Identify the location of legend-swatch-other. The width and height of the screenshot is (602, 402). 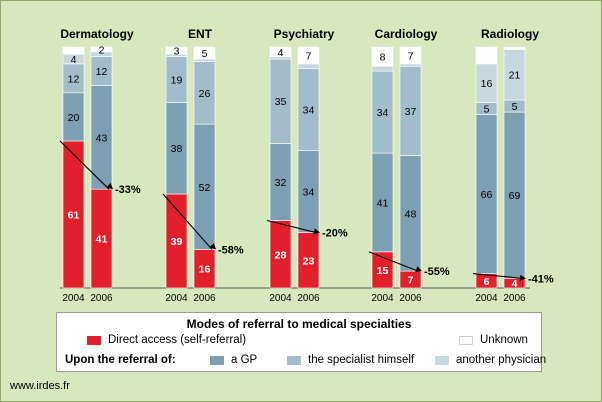
(442, 360).